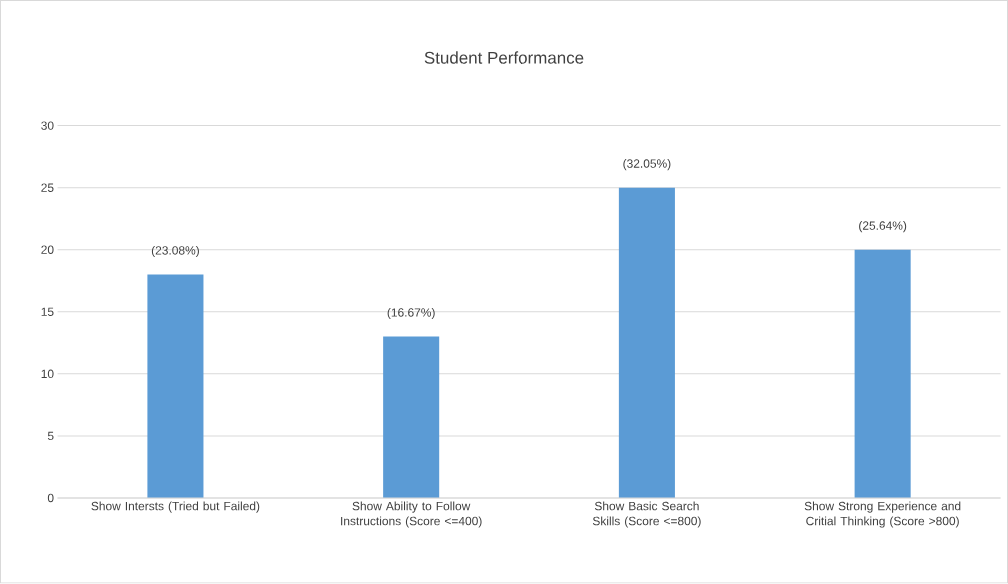  Describe the element at coordinates (175, 507) in the screenshot. I see `x-tick-label: Show Intersts (Tried but Failed)` at that location.